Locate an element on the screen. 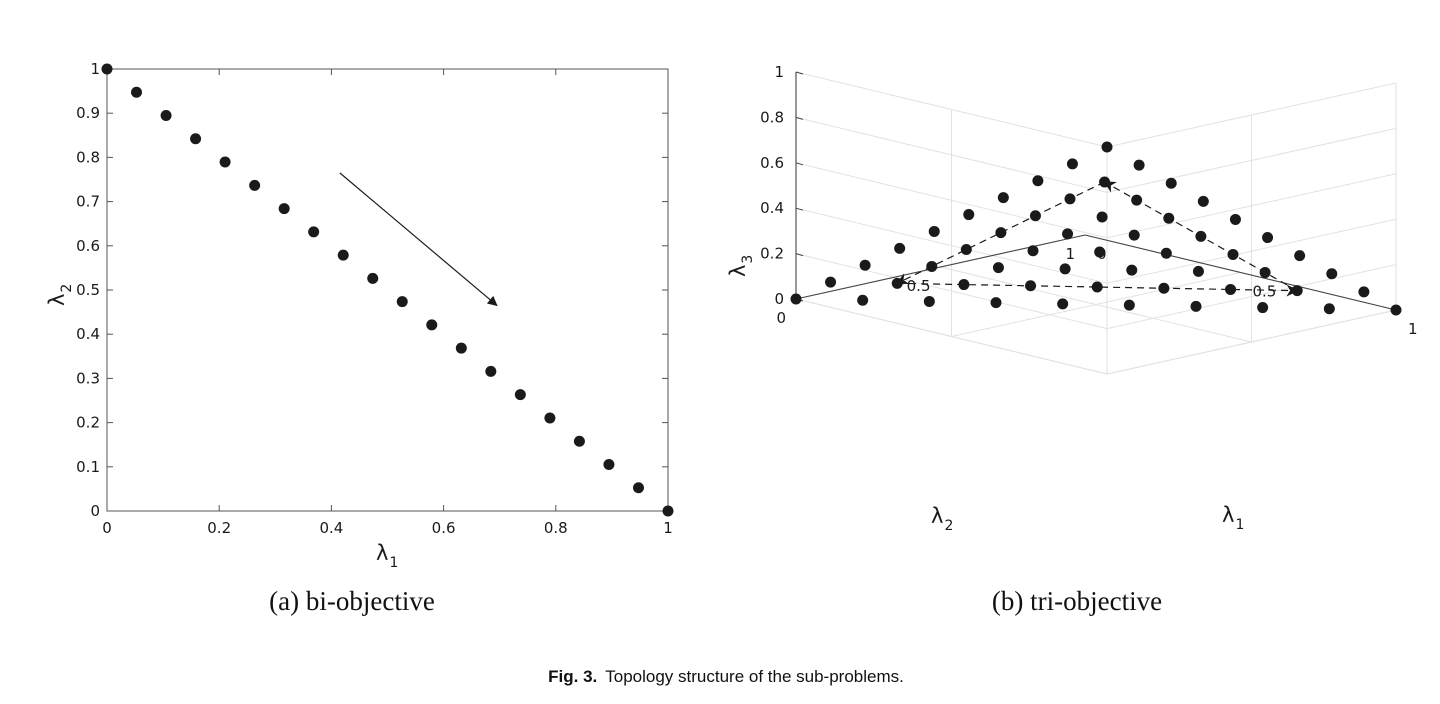 Image resolution: width=1440 pixels, height=704 pixels. y-tick-label: 0.7 is located at coordinates (88, 202).